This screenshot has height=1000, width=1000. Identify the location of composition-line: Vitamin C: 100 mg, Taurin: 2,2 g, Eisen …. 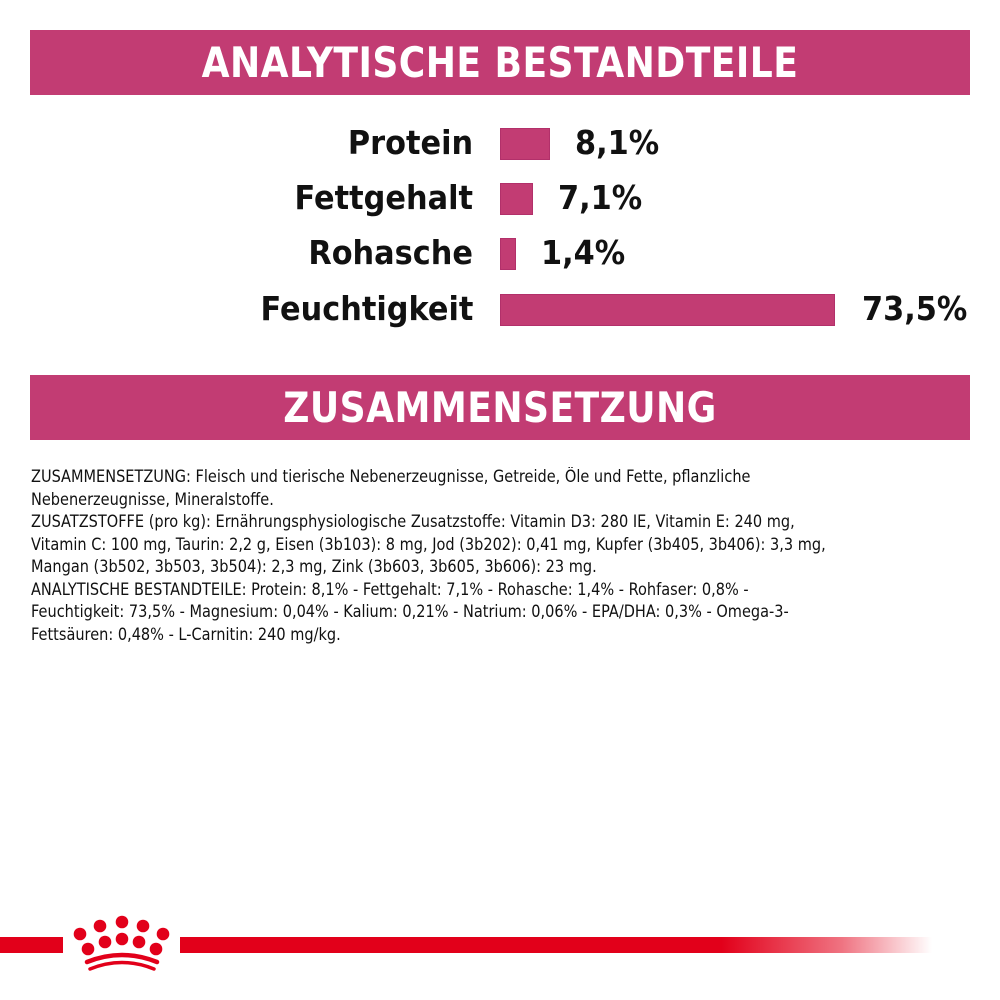
(428, 544).